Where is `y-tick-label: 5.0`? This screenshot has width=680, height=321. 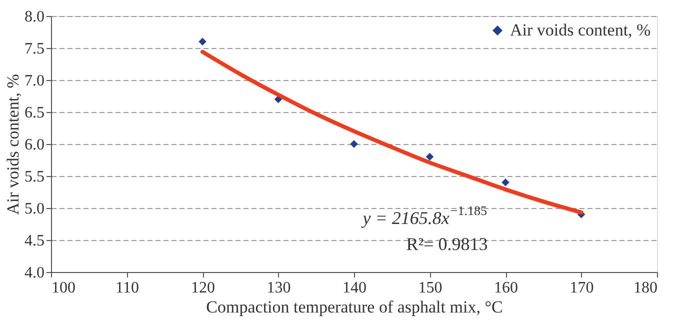
y-tick-label: 5.0 is located at coordinates (34, 209).